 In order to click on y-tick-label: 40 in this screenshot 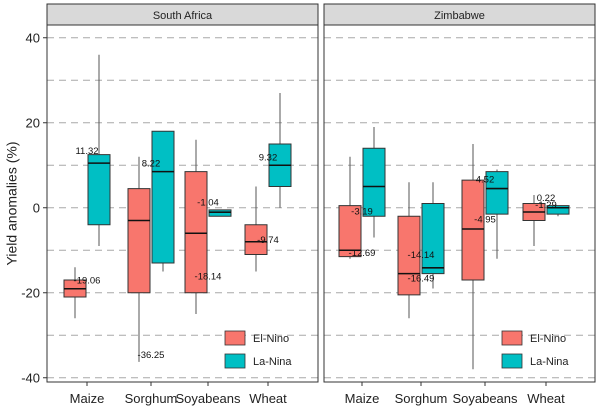, I will do `click(33, 37)`.